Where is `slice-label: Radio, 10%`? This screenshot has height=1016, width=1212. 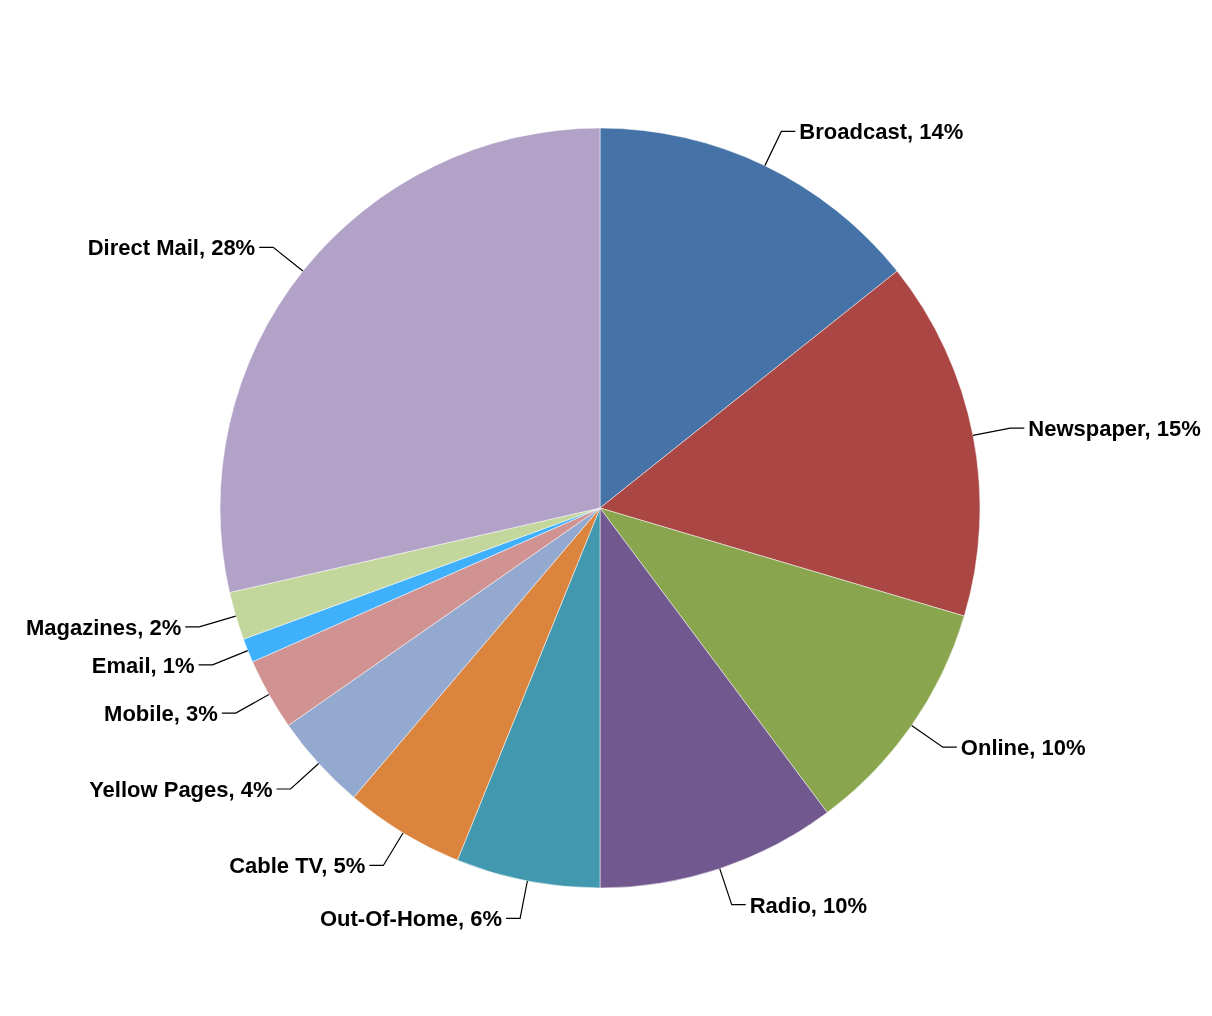 slice-label: Radio, 10% is located at coordinates (808, 905).